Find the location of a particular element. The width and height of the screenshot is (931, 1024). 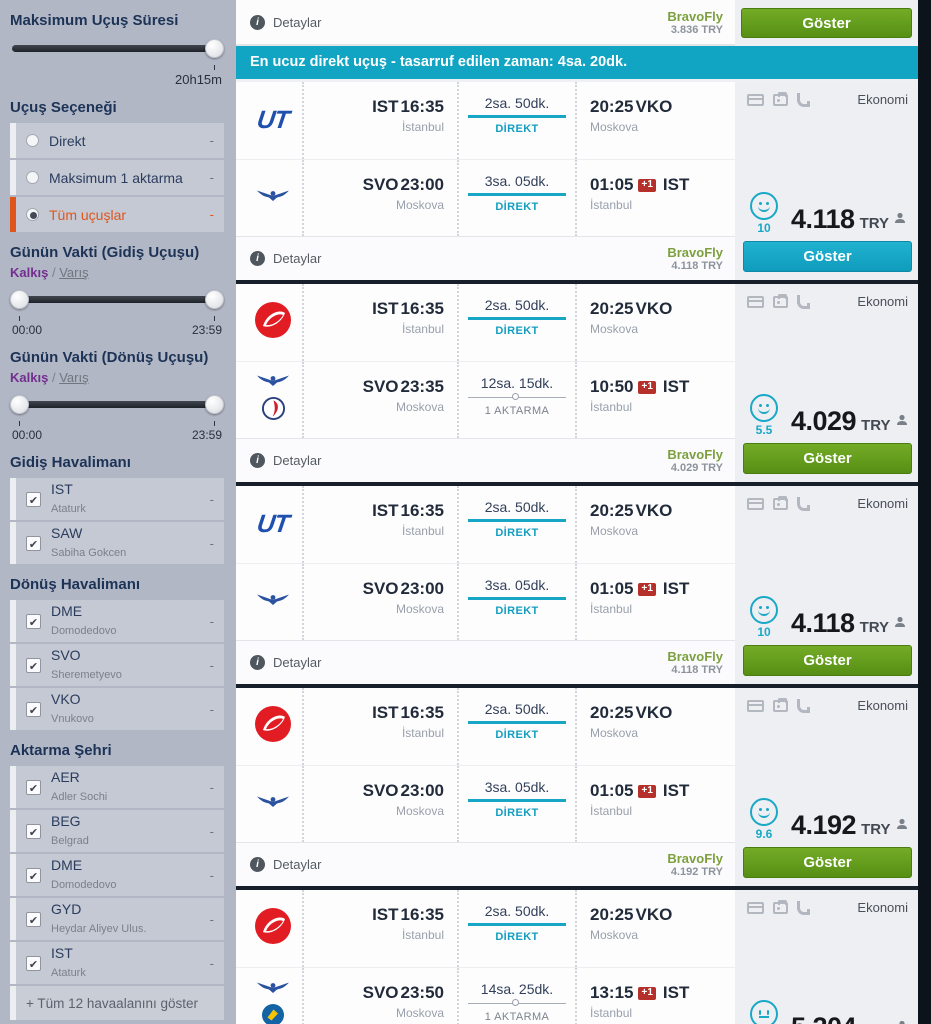

slider-handle is located at coordinates (214, 48).